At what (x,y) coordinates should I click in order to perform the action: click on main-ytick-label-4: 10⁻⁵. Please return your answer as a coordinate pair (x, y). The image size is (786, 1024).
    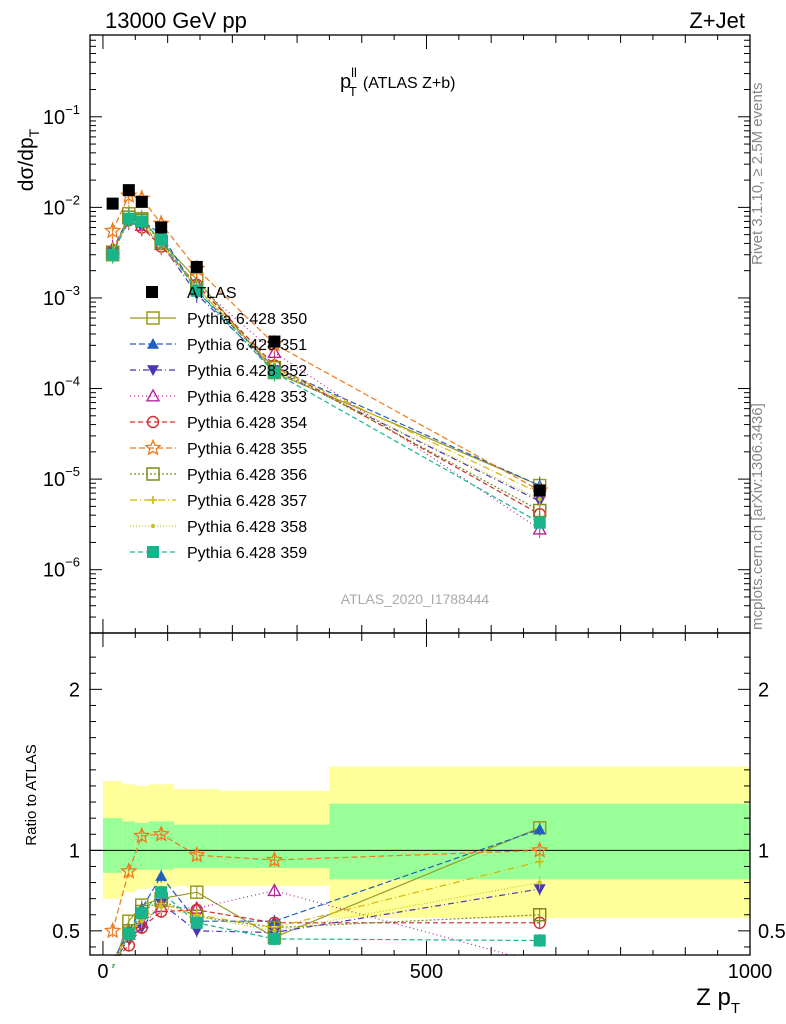
    Looking at the image, I should click on (61, 477).